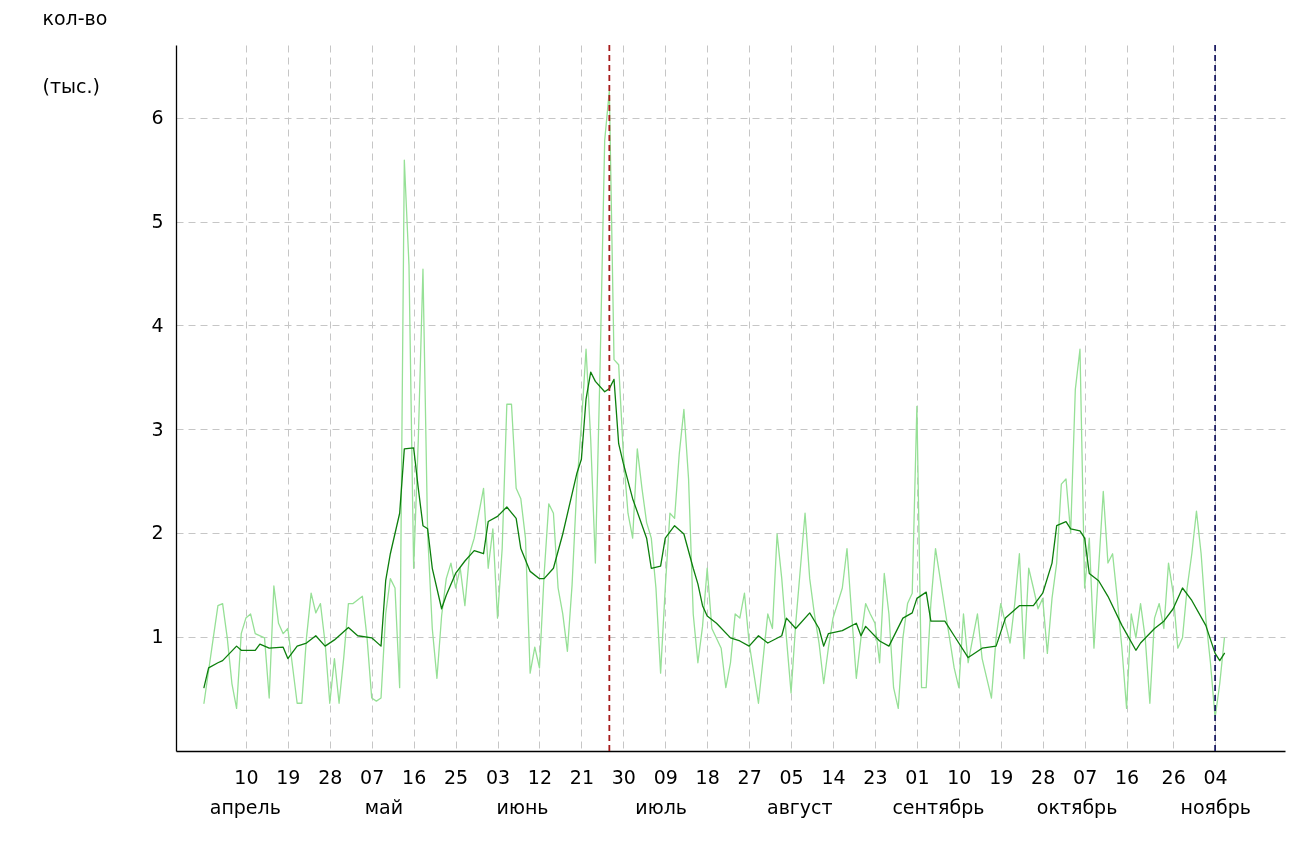  Describe the element at coordinates (661, 807) in the screenshot. I see `text: июль` at that location.